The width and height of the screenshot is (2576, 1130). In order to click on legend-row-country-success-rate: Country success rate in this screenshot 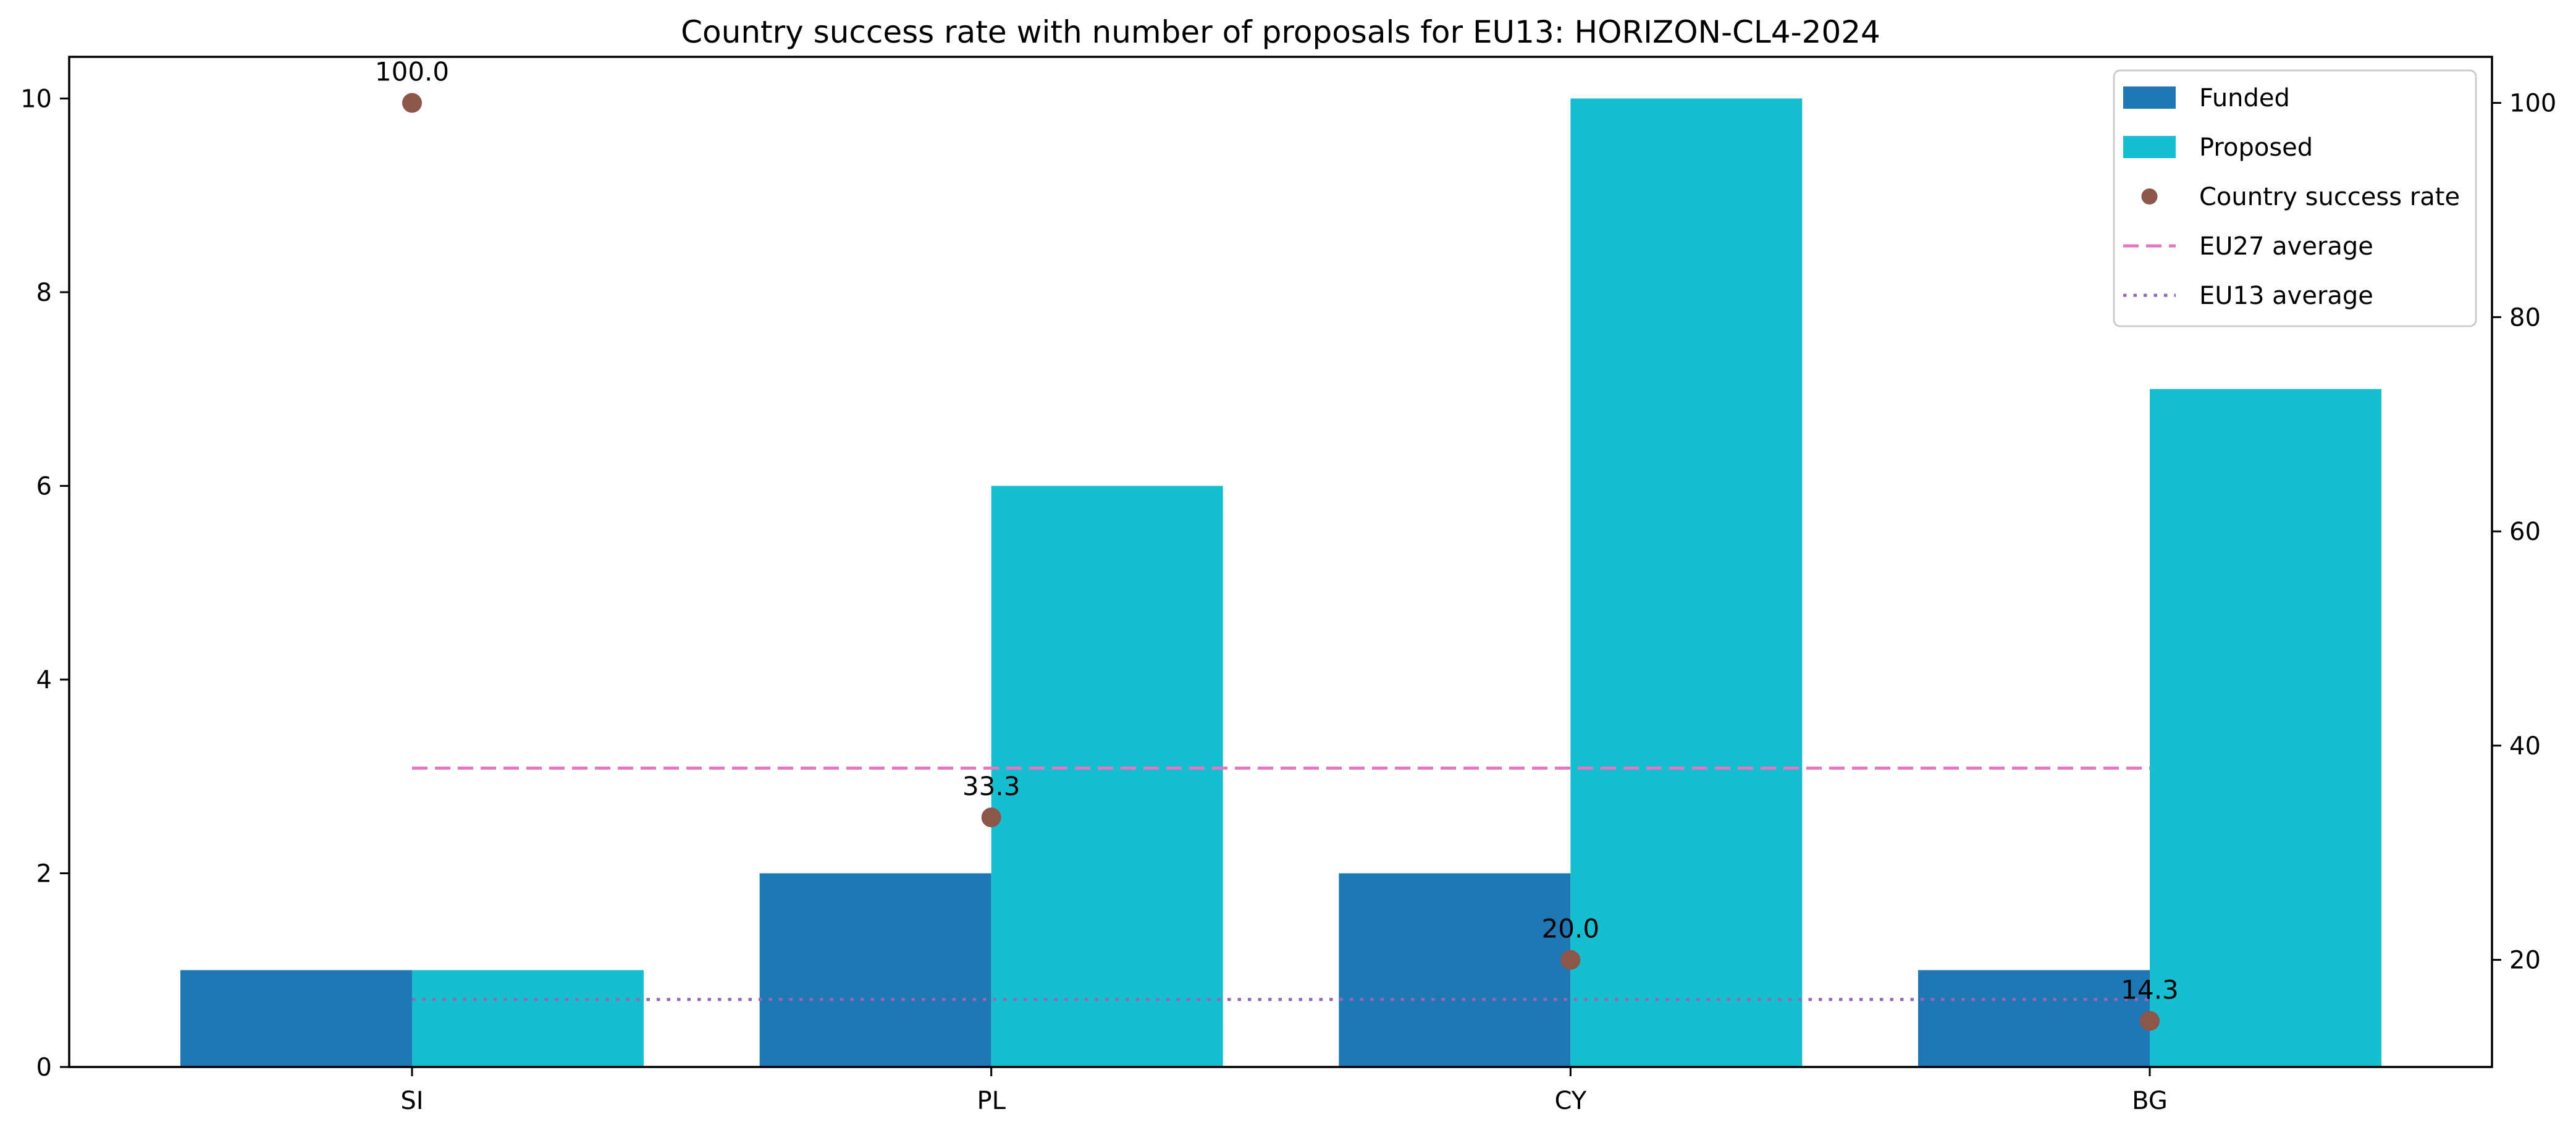, I will do `click(2300, 197)`.